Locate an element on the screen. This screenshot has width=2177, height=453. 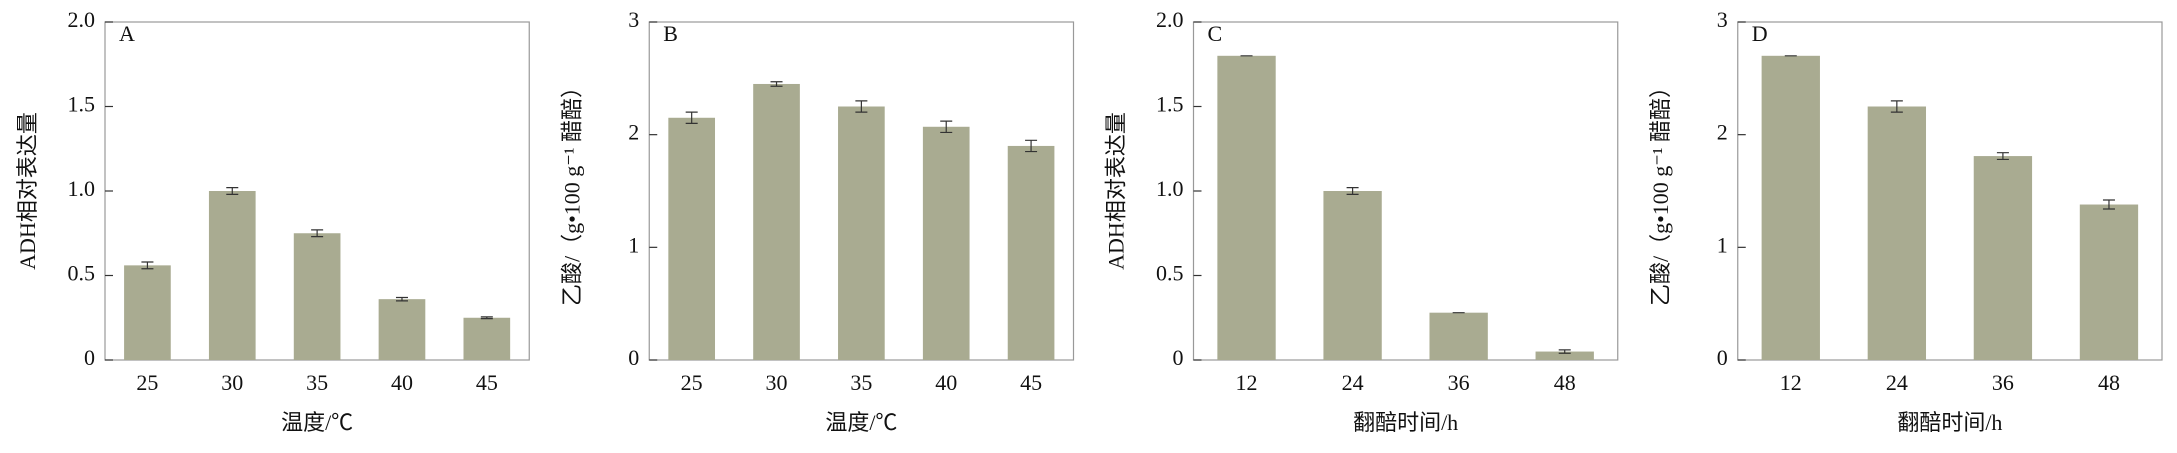
plot-frame is located at coordinates (1950, 191).